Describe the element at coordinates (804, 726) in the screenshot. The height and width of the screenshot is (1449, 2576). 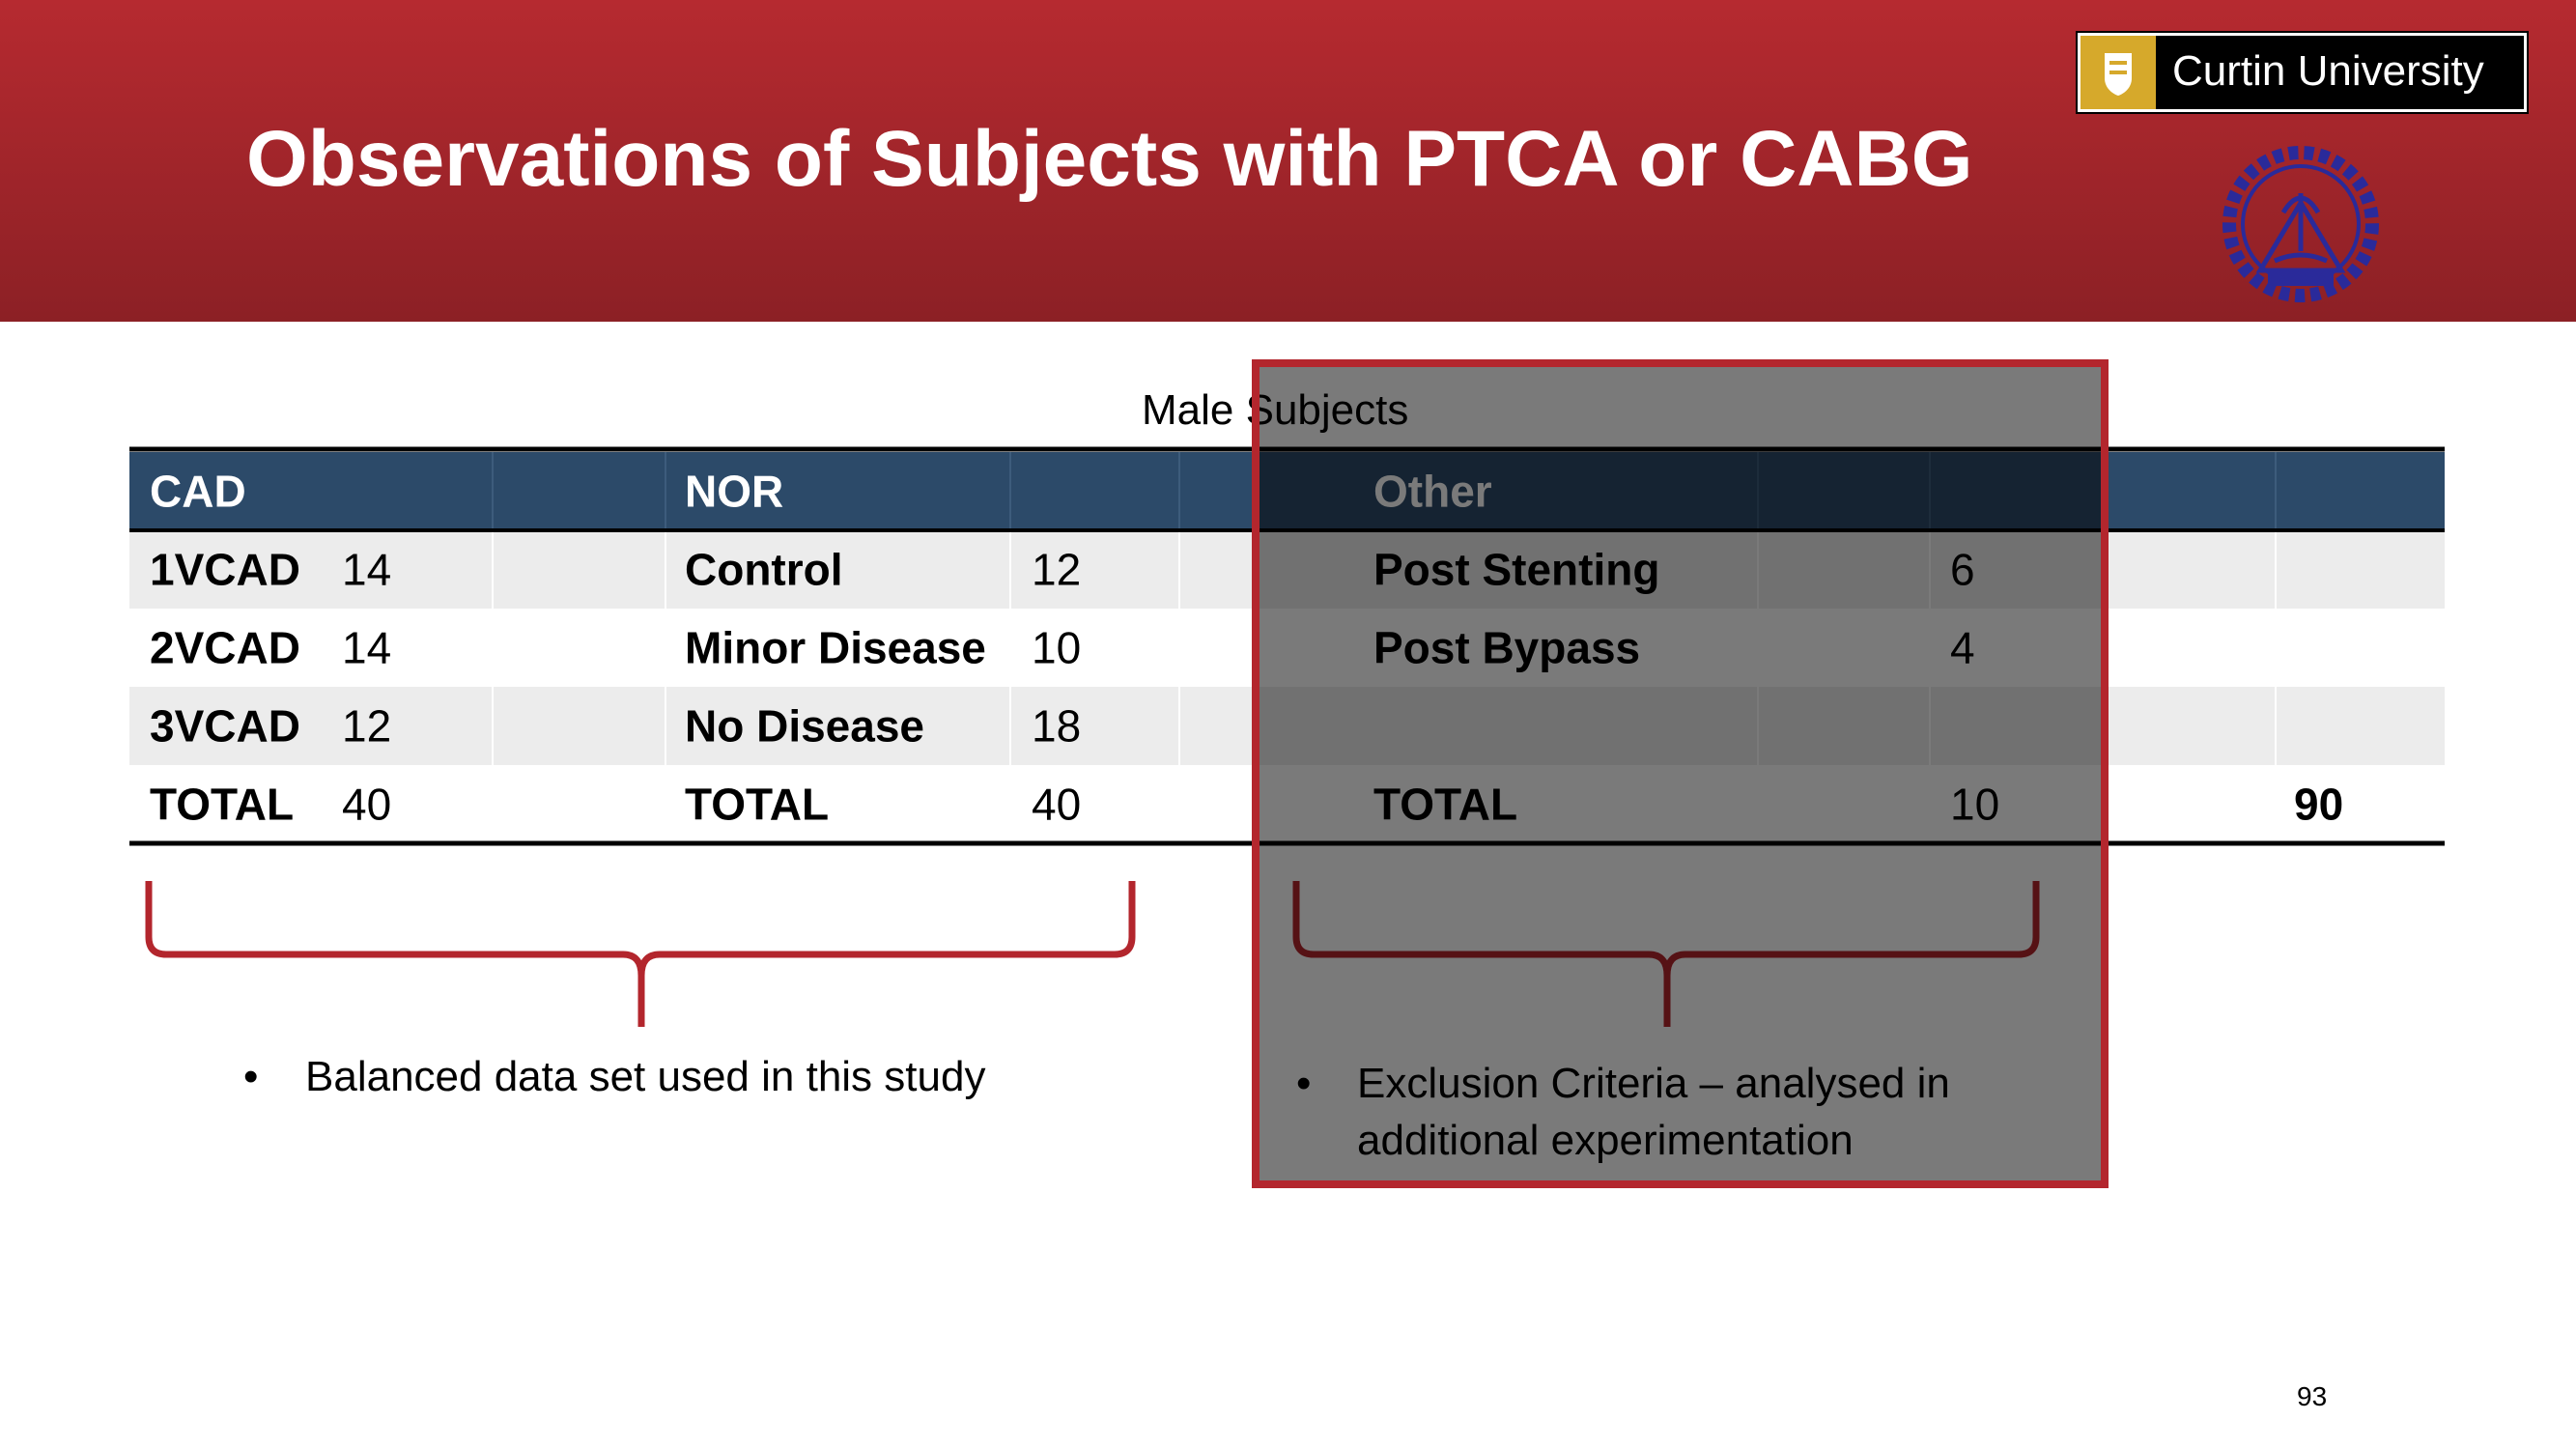
I see `table-cell: No Disease` at that location.